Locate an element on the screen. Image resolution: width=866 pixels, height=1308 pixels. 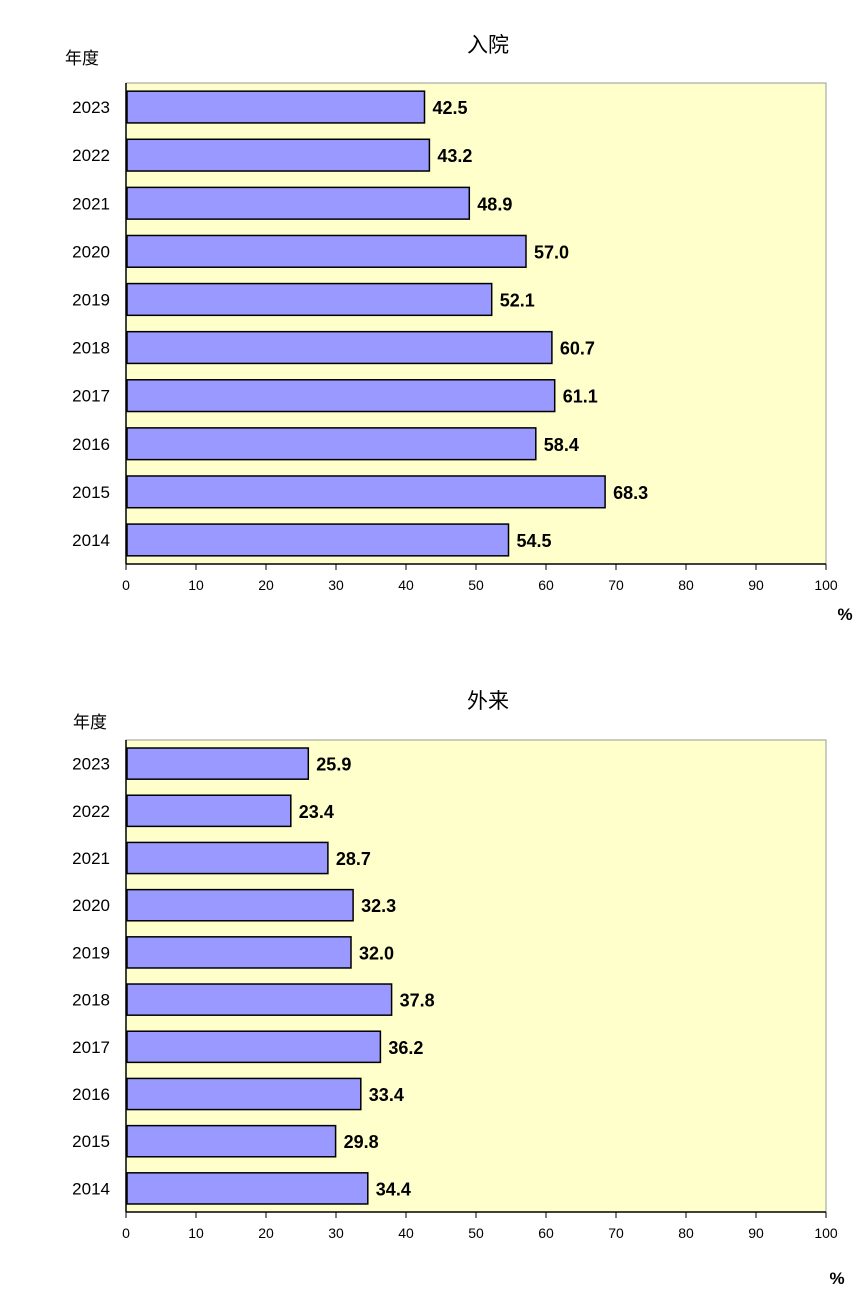
value-label: 48.9 is located at coordinates (494, 204).